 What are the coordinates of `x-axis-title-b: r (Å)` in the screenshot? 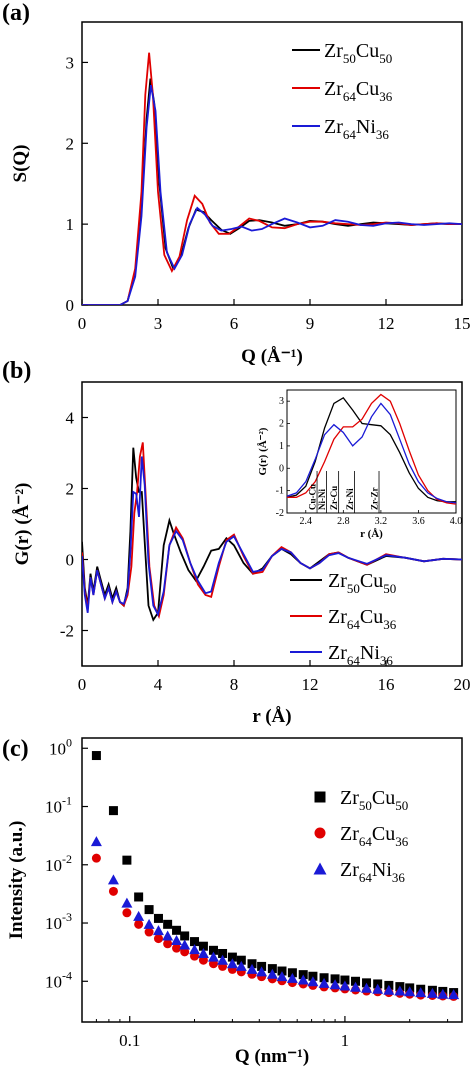 It's located at (271, 716).